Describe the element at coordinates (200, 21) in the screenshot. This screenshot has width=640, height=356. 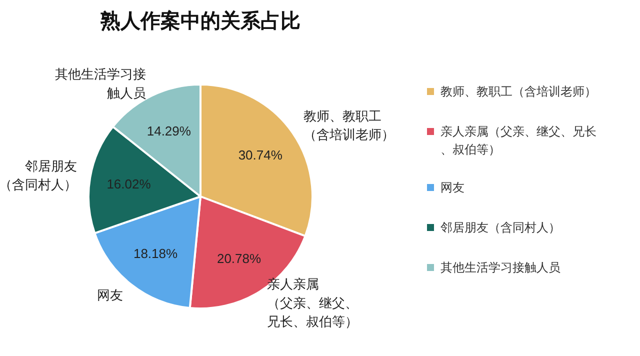
I see `chart-title: 熟人作案中的关系占比` at that location.